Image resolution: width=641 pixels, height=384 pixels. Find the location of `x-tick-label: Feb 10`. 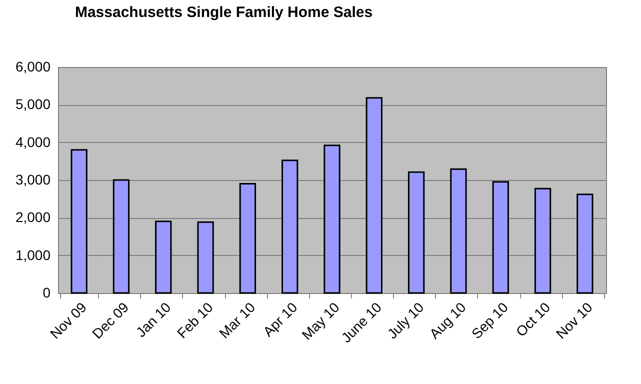

x-tick-label: Feb 10 is located at coordinates (195, 320).